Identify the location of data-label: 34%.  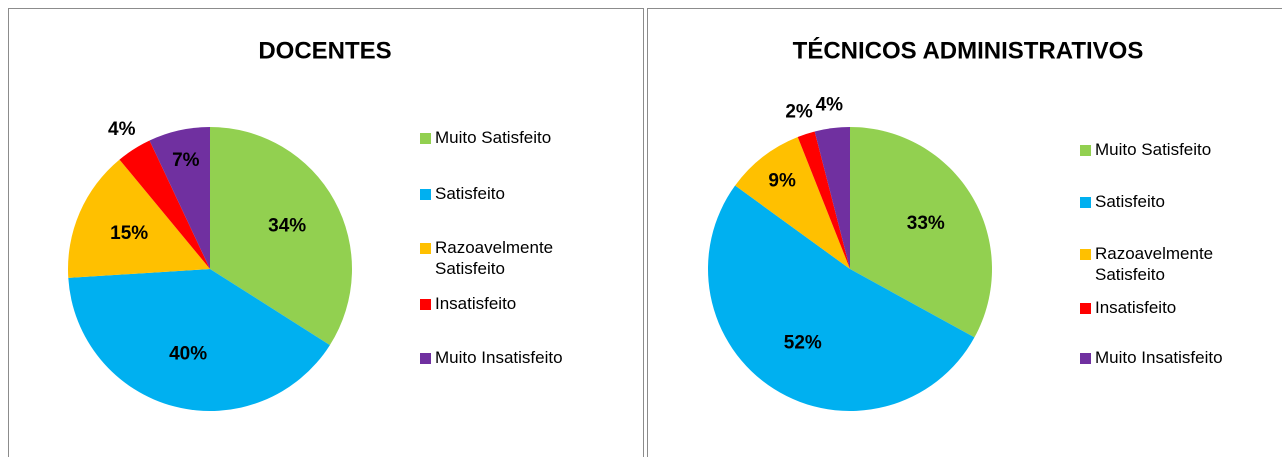
(287, 226).